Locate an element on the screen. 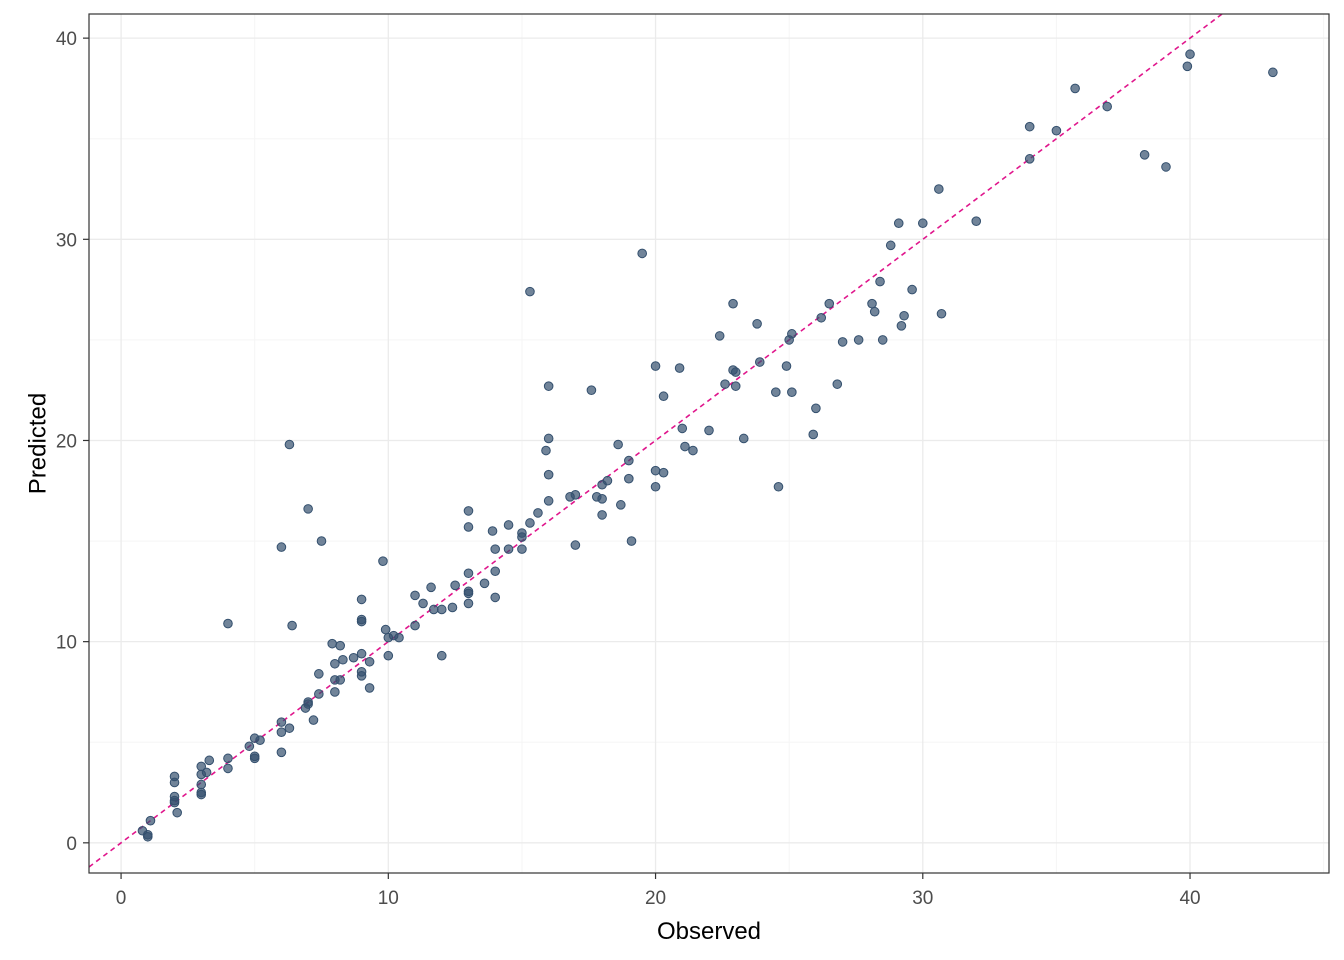 This screenshot has width=1344, height=960. y-tick-label: 10 is located at coordinates (66, 643).